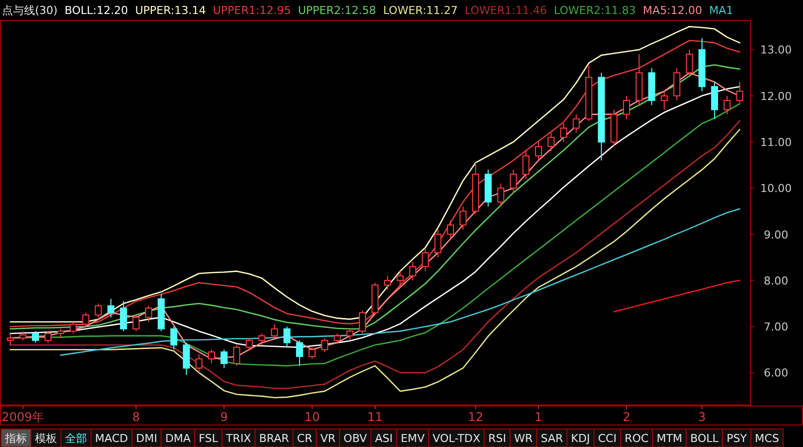 The width and height of the screenshot is (803, 447). I want to click on x-tick-label: 3, so click(702, 417).